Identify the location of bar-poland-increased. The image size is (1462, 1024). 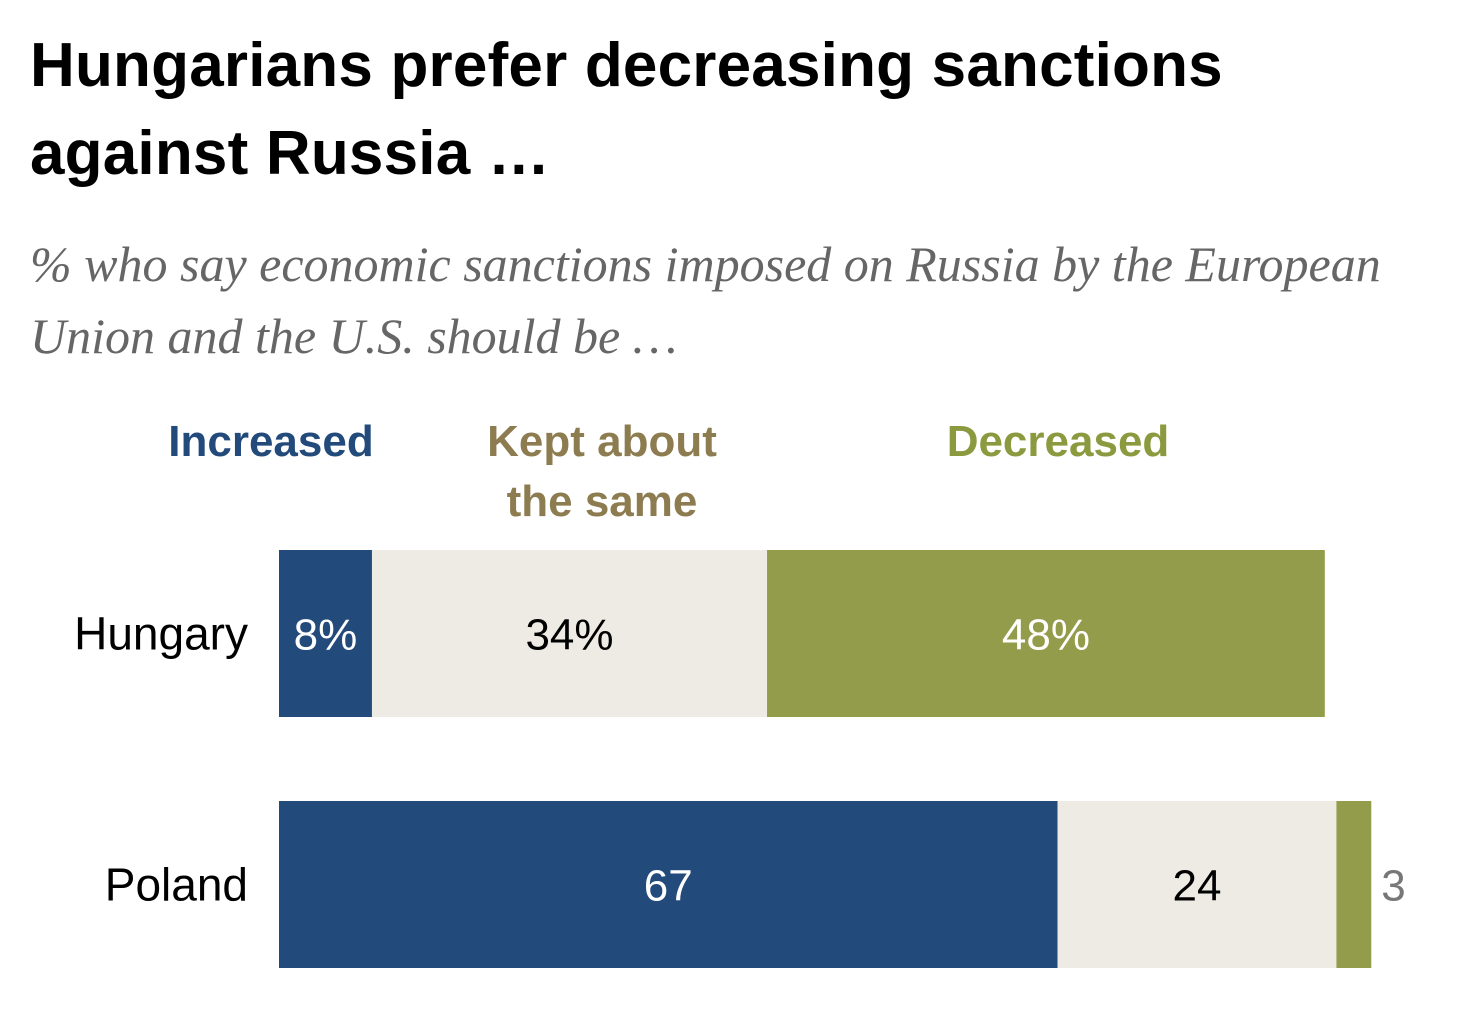
(668, 884).